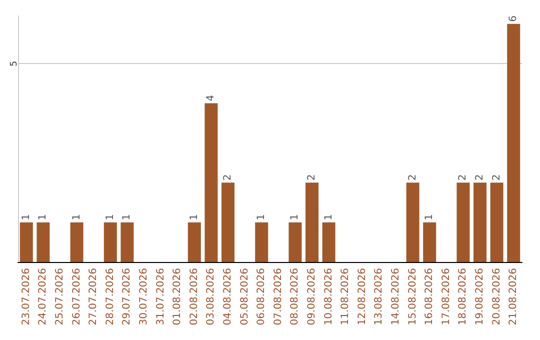 The image size is (540, 340). Describe the element at coordinates (94, 297) in the screenshot. I see `x-tick-label: 27.07.2026` at that location.